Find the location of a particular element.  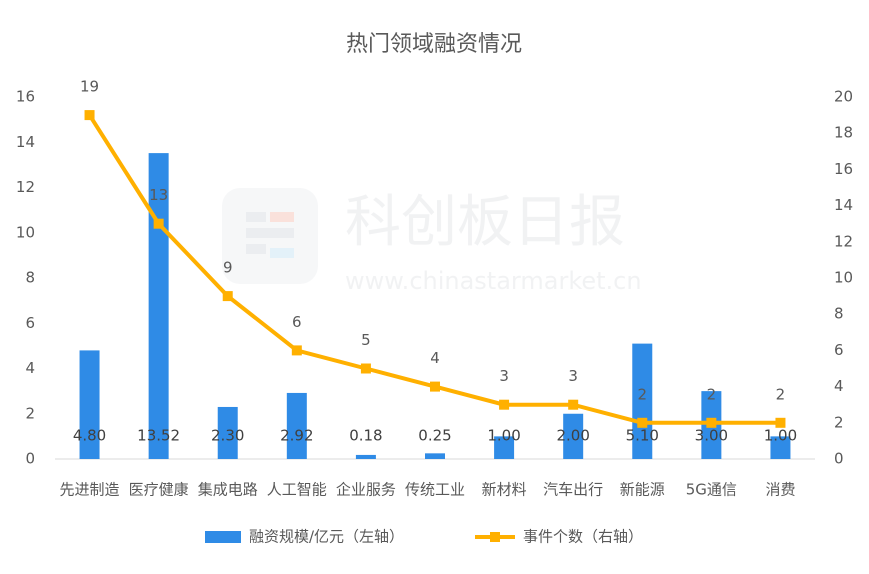

data-label: 2.30 is located at coordinates (227, 436).